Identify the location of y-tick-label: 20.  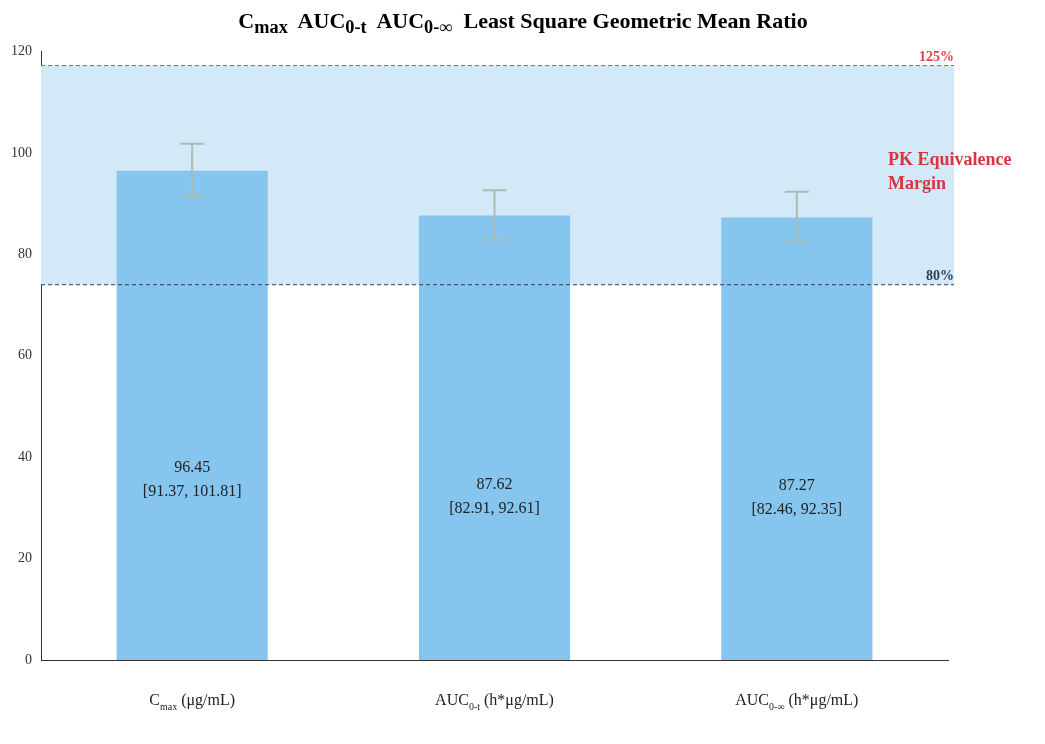
(25, 558).